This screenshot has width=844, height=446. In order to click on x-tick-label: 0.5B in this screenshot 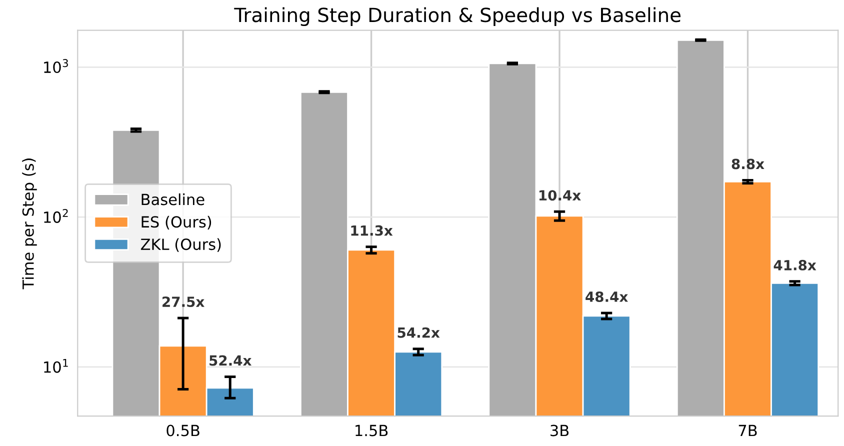, I will do `click(183, 430)`.